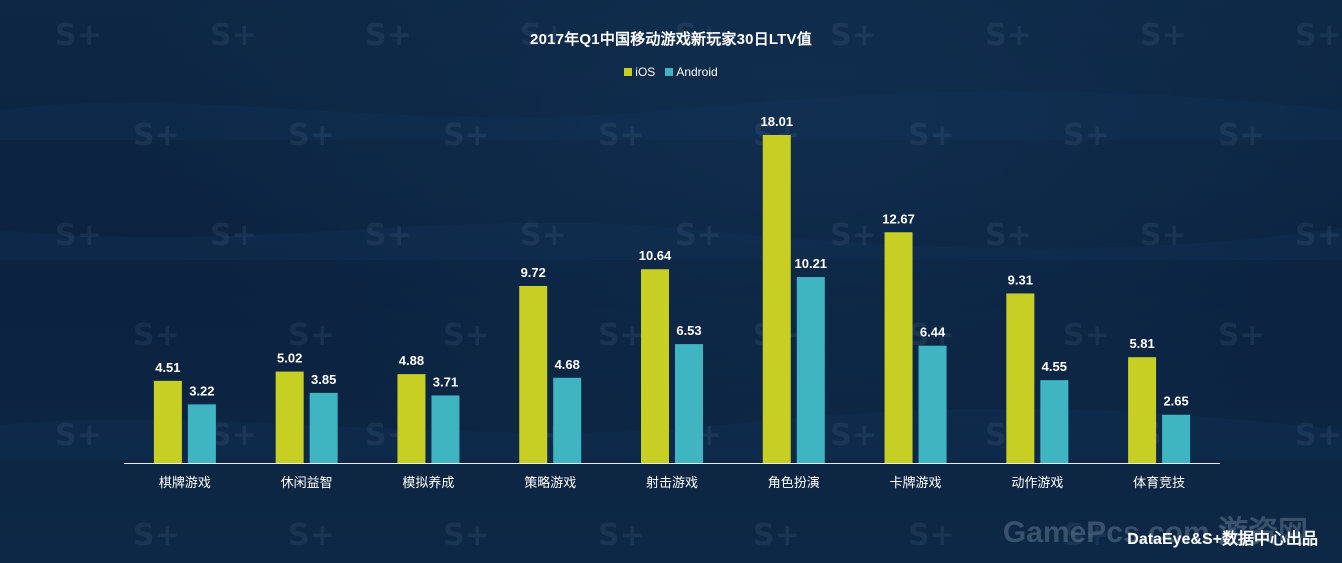 The width and height of the screenshot is (1342, 563). Describe the element at coordinates (185, 482) in the screenshot. I see `category-label-0: 棋牌游戏` at that location.